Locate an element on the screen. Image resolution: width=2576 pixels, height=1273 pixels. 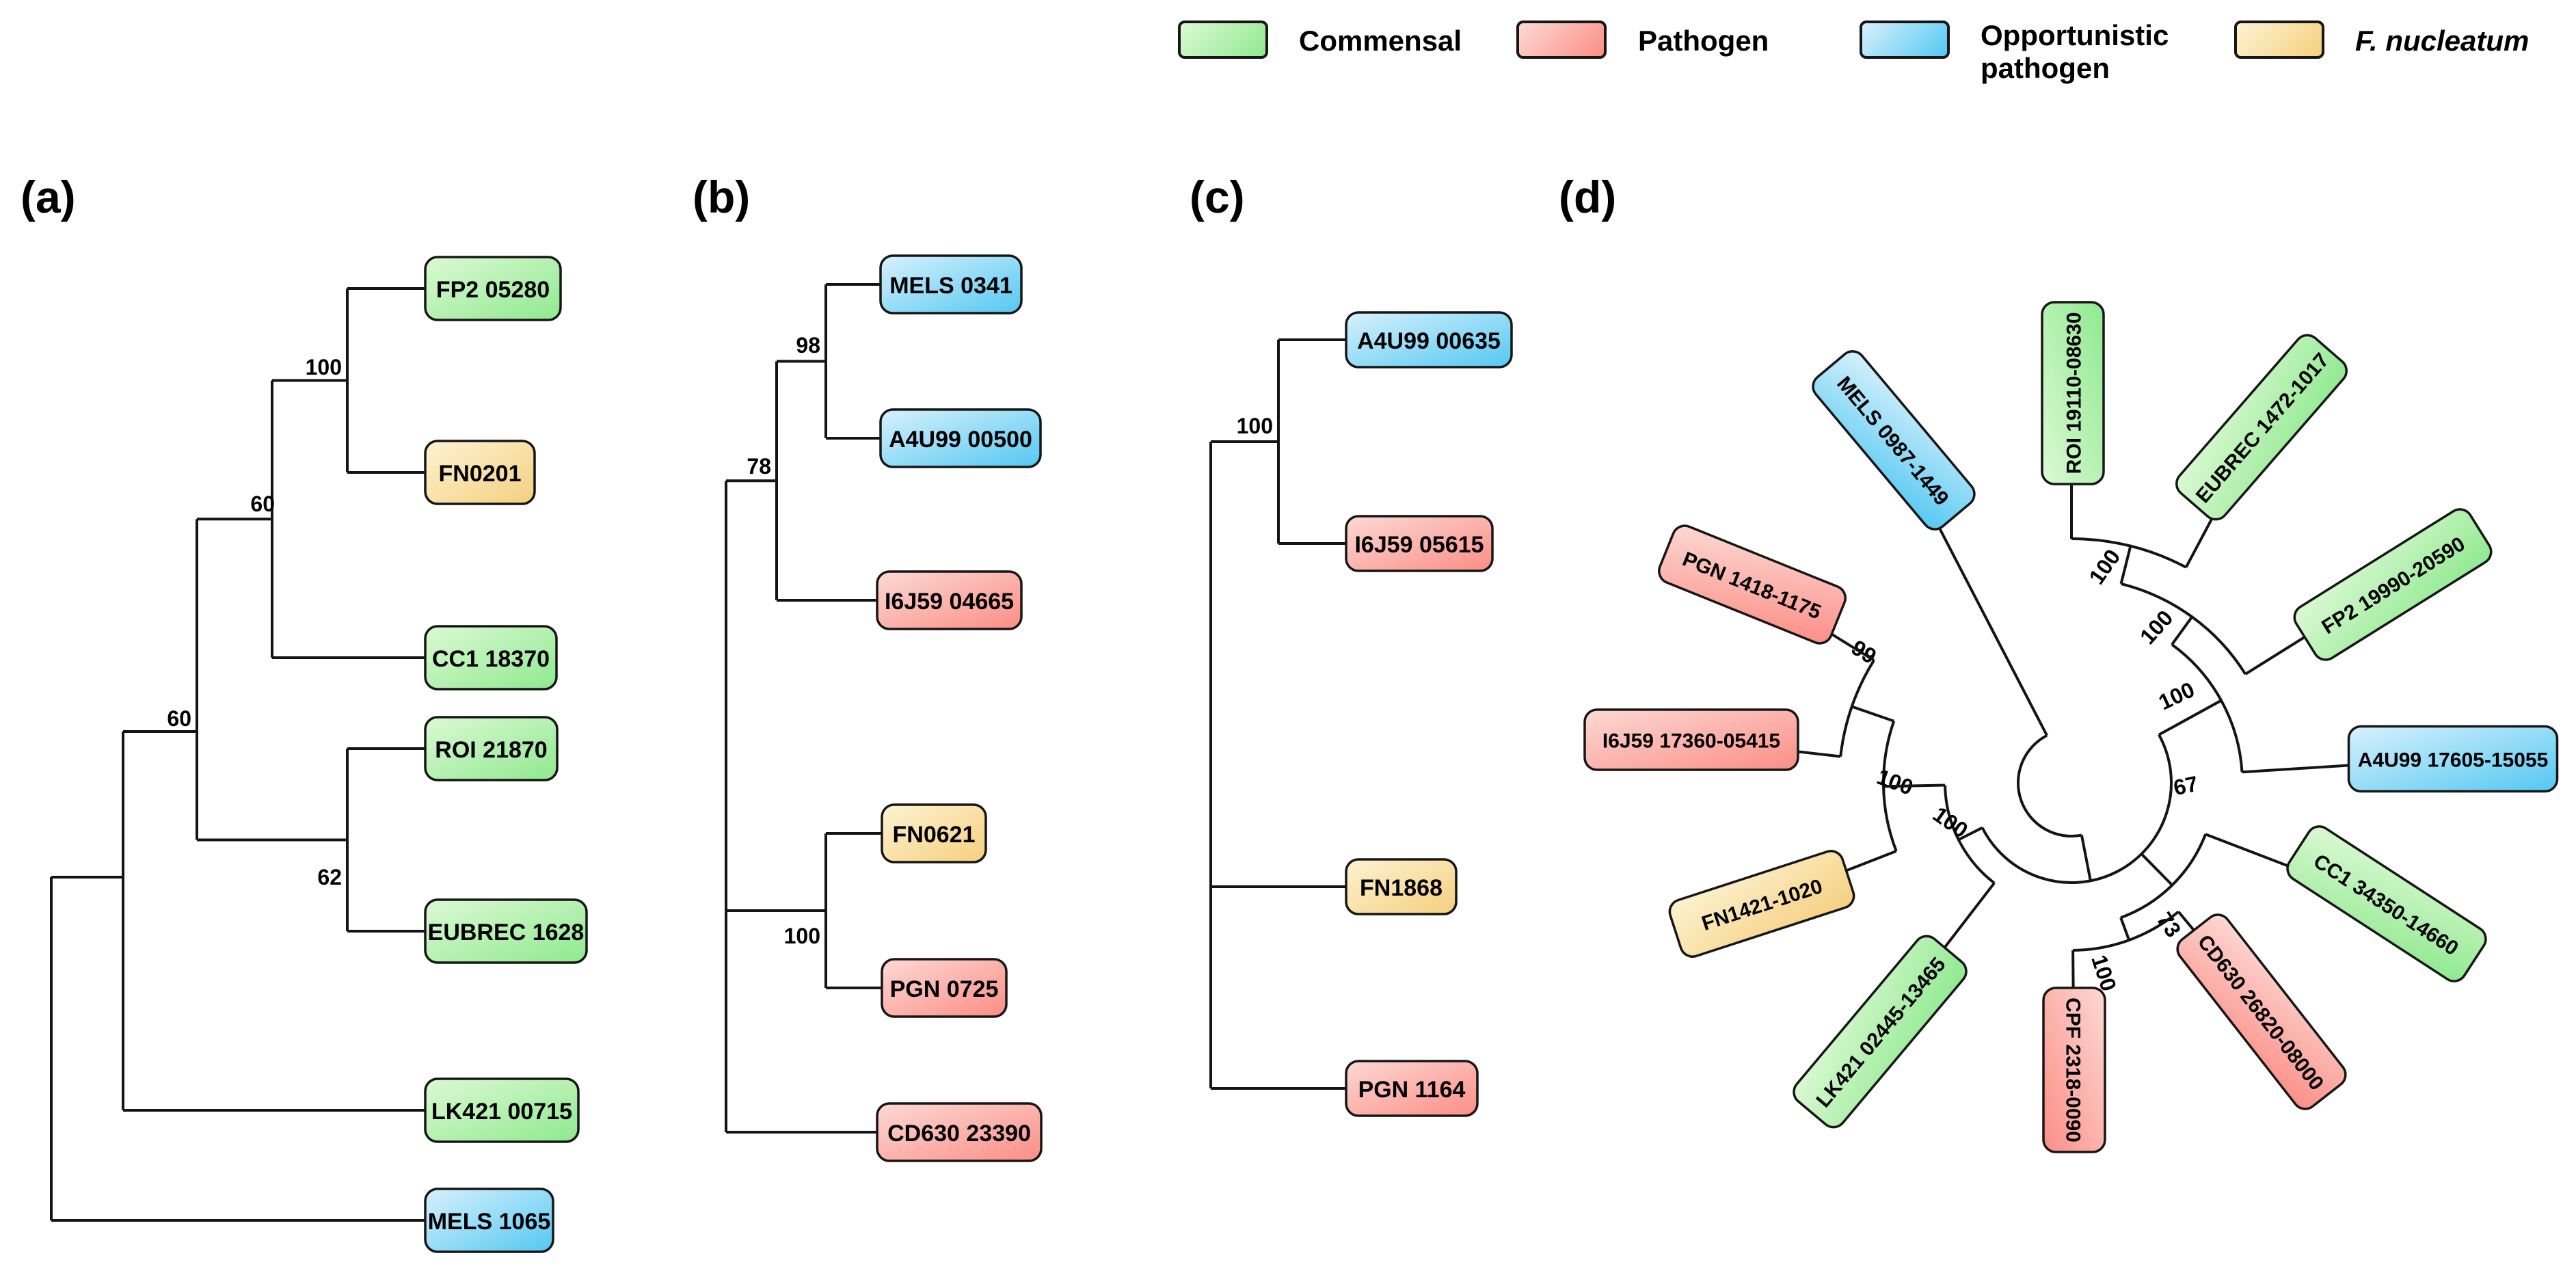
taxon: PGN 0725 is located at coordinates (944, 988).